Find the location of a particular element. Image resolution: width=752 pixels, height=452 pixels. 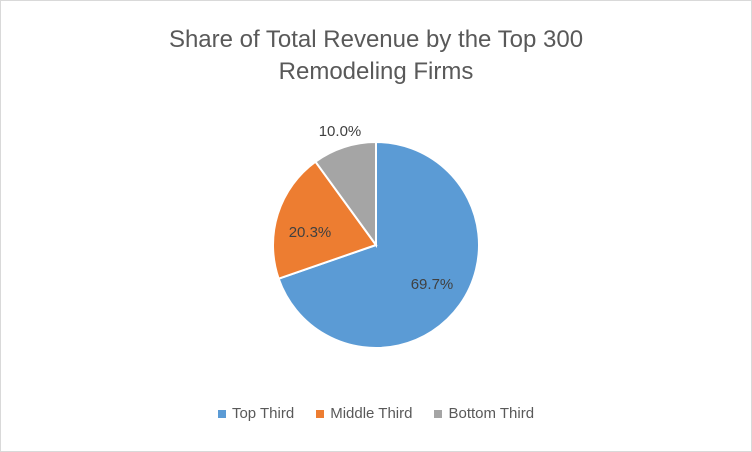

legend-label: Top Third is located at coordinates (263, 413).